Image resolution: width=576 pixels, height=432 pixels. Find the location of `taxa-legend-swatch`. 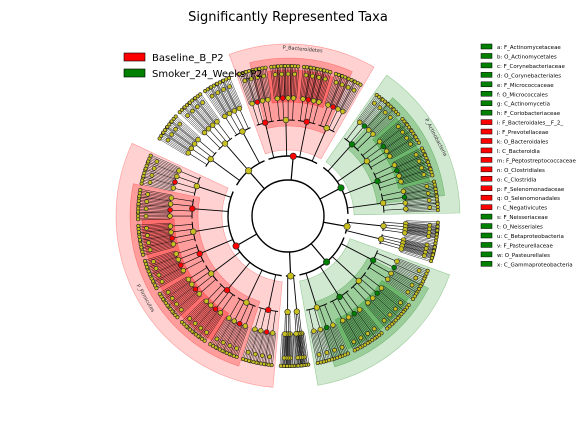

taxa-legend-swatch is located at coordinates (486, 216).